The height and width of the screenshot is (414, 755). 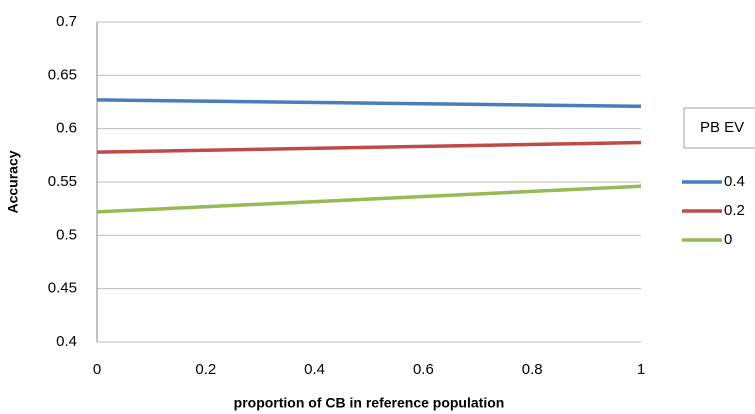 I want to click on y-axis-title: Accuracy, so click(x=13, y=181).